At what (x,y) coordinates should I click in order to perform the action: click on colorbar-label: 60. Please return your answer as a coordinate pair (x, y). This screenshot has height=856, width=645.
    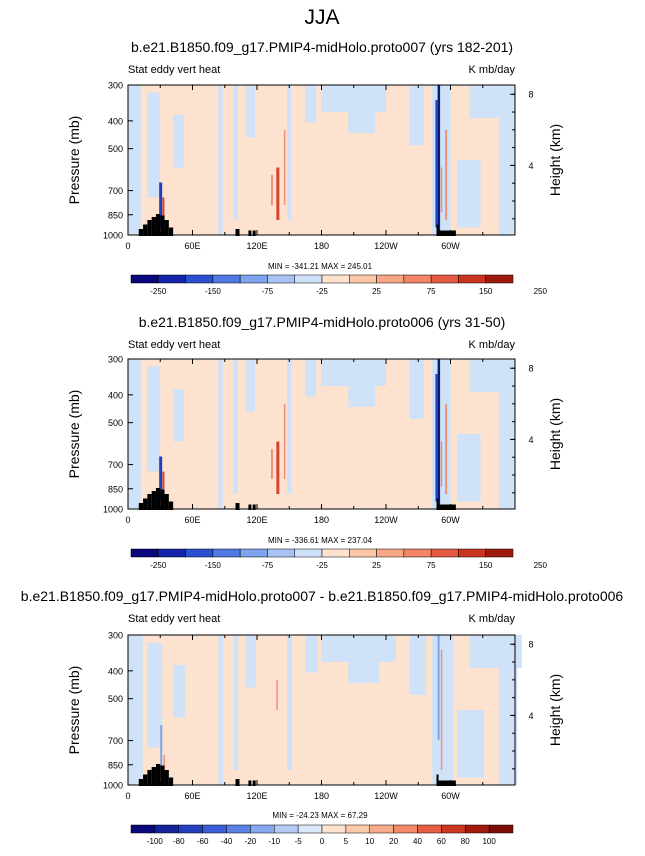
    Looking at the image, I should click on (441, 841).